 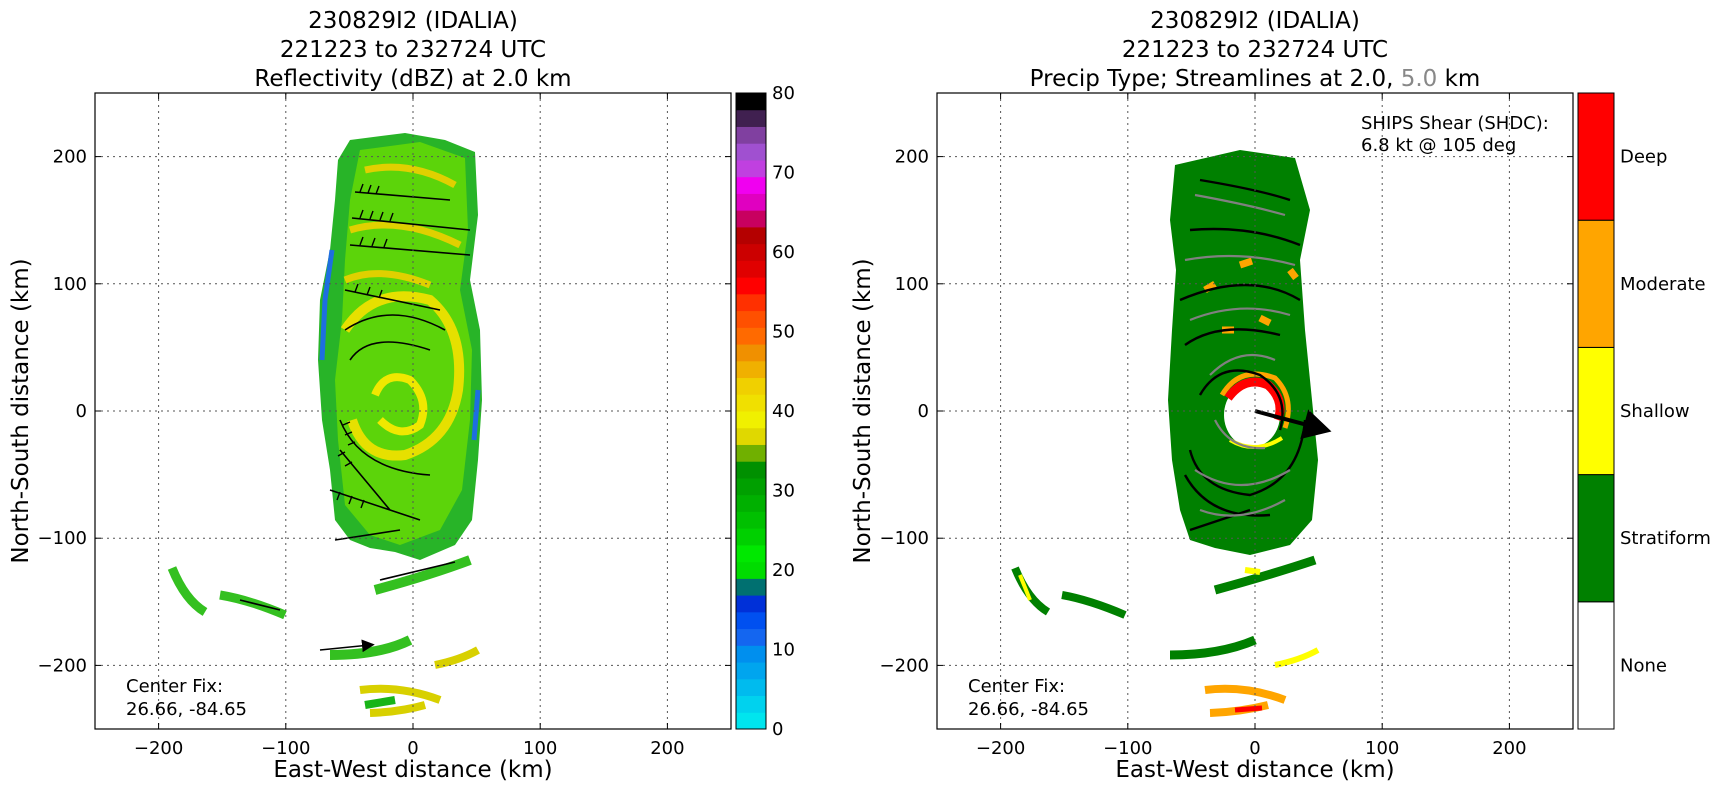 What do you see at coordinates (70, 284) in the screenshot?
I see `left-ytick-label: 100` at bounding box center [70, 284].